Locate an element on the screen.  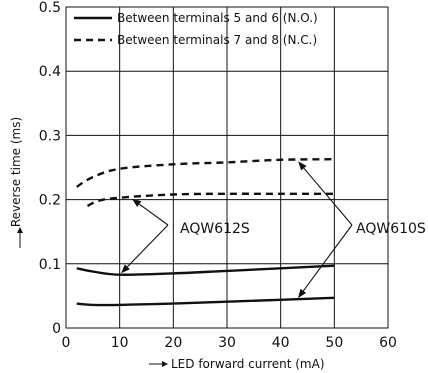
x-tick-label: 0 is located at coordinates (66, 343).